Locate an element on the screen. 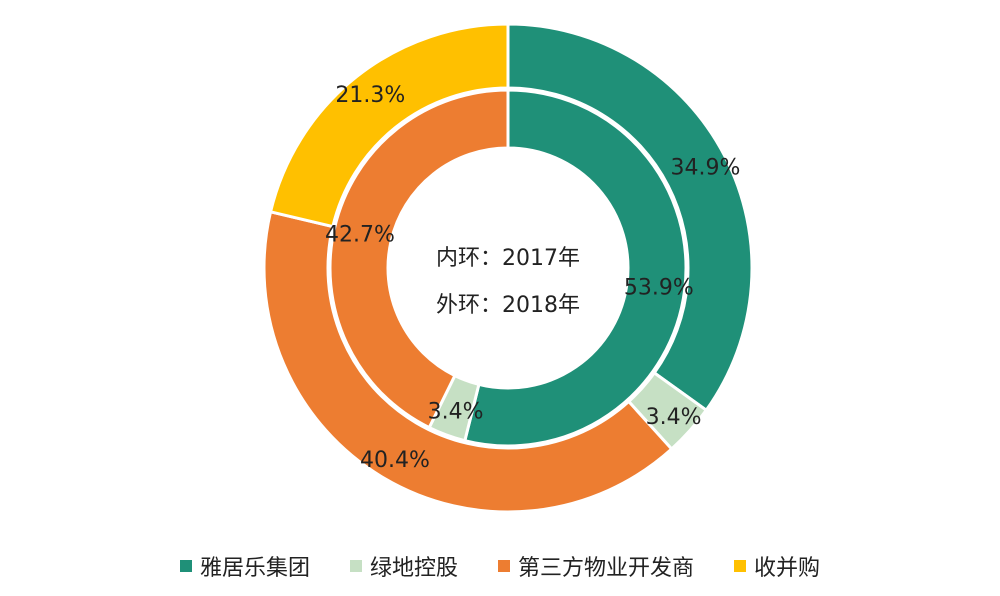 The height and width of the screenshot is (596, 1000). legend-label-third-party: 第三方物业开发商 is located at coordinates (606, 568).